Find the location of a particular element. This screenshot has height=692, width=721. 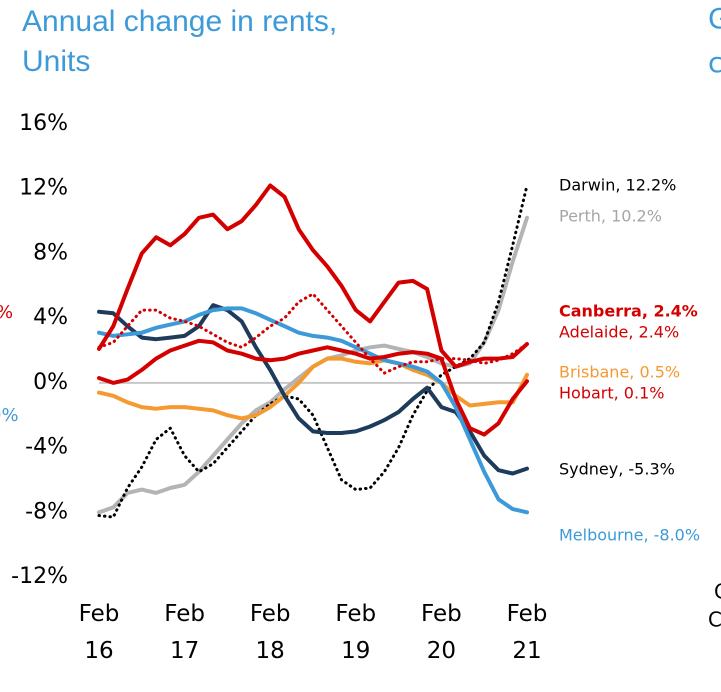

y-tick-label: 4% is located at coordinates (50, 317).